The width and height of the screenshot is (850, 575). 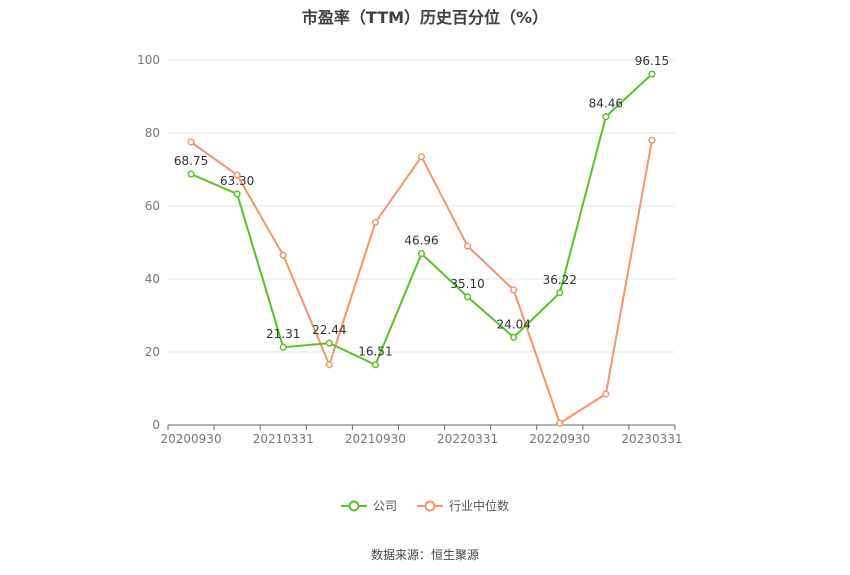 I want to click on data-source-note: 数据来源：恒生聚源, so click(x=424, y=555).